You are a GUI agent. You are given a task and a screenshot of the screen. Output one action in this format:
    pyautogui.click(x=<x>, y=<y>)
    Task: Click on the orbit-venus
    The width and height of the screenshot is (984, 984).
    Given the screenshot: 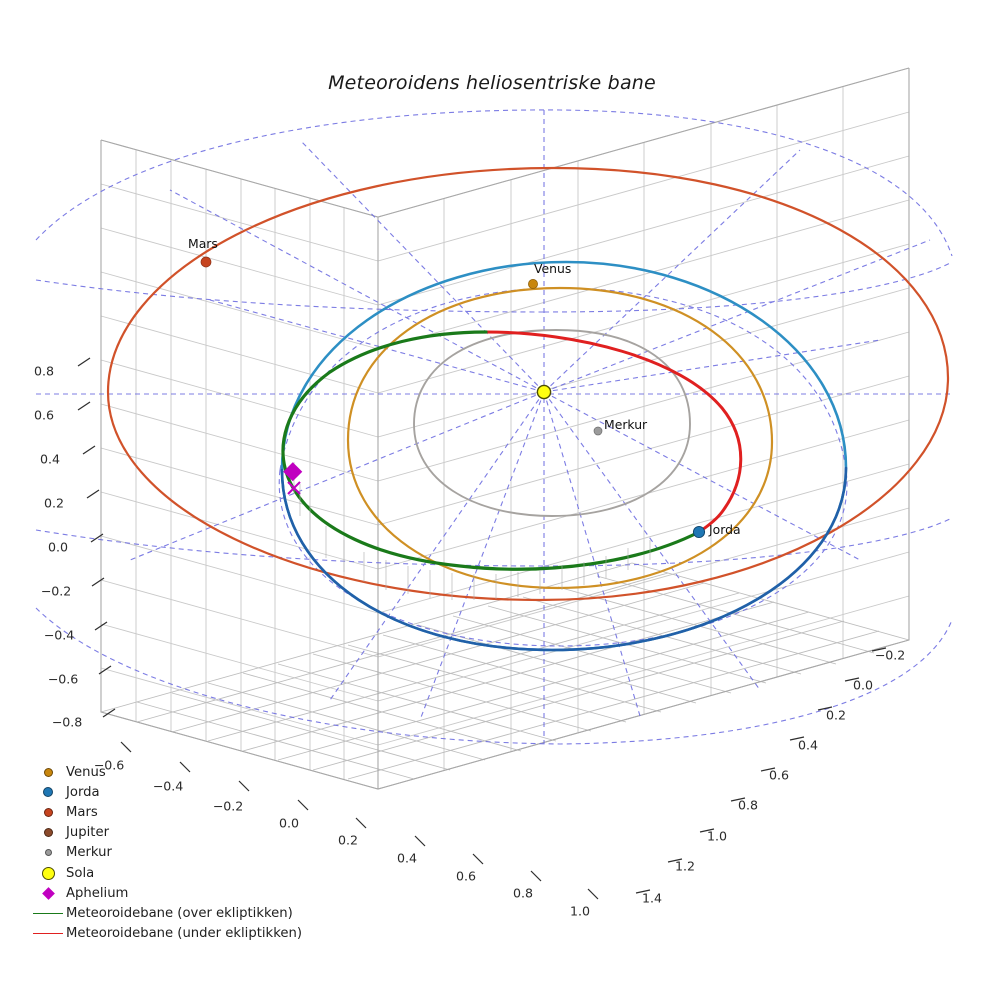 What is the action you would take?
    pyautogui.click(x=560, y=438)
    